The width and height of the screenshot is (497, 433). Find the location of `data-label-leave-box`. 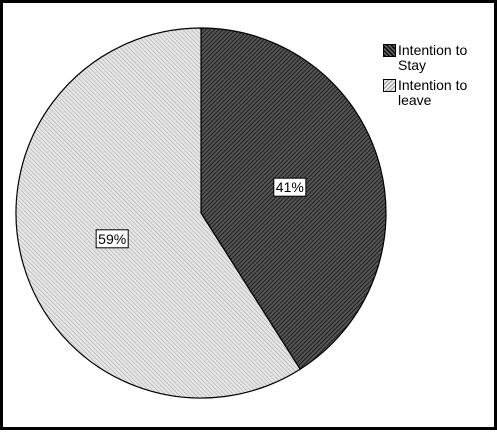

data-label-leave-box is located at coordinates (112, 239).